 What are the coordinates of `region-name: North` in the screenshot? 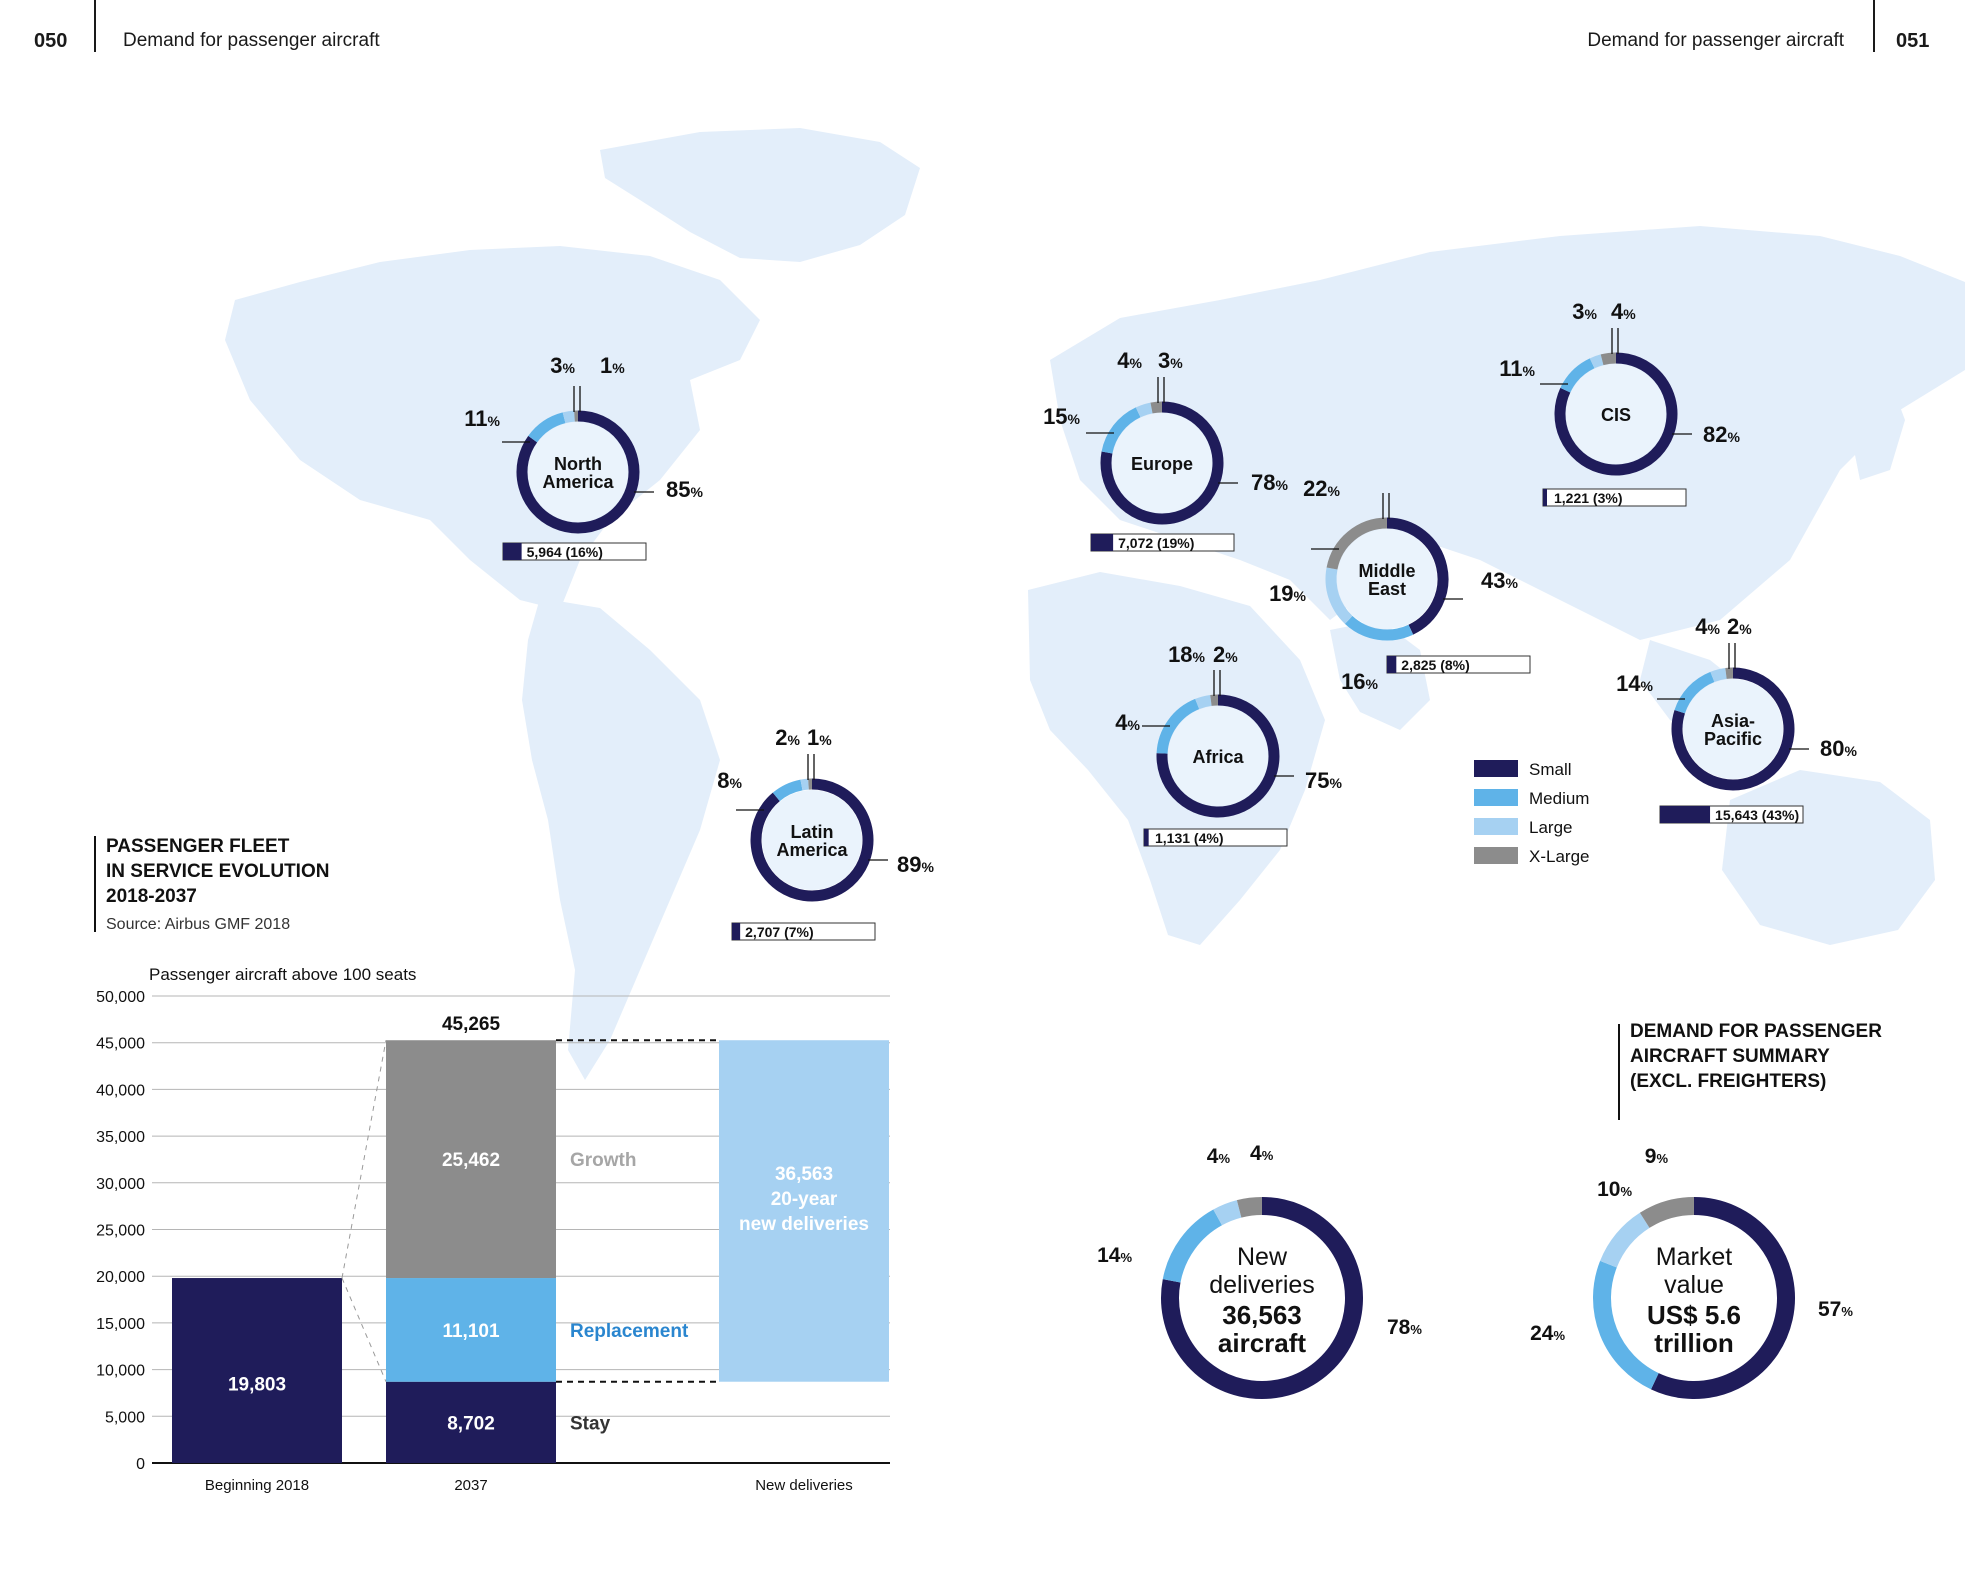 It's located at (578, 464).